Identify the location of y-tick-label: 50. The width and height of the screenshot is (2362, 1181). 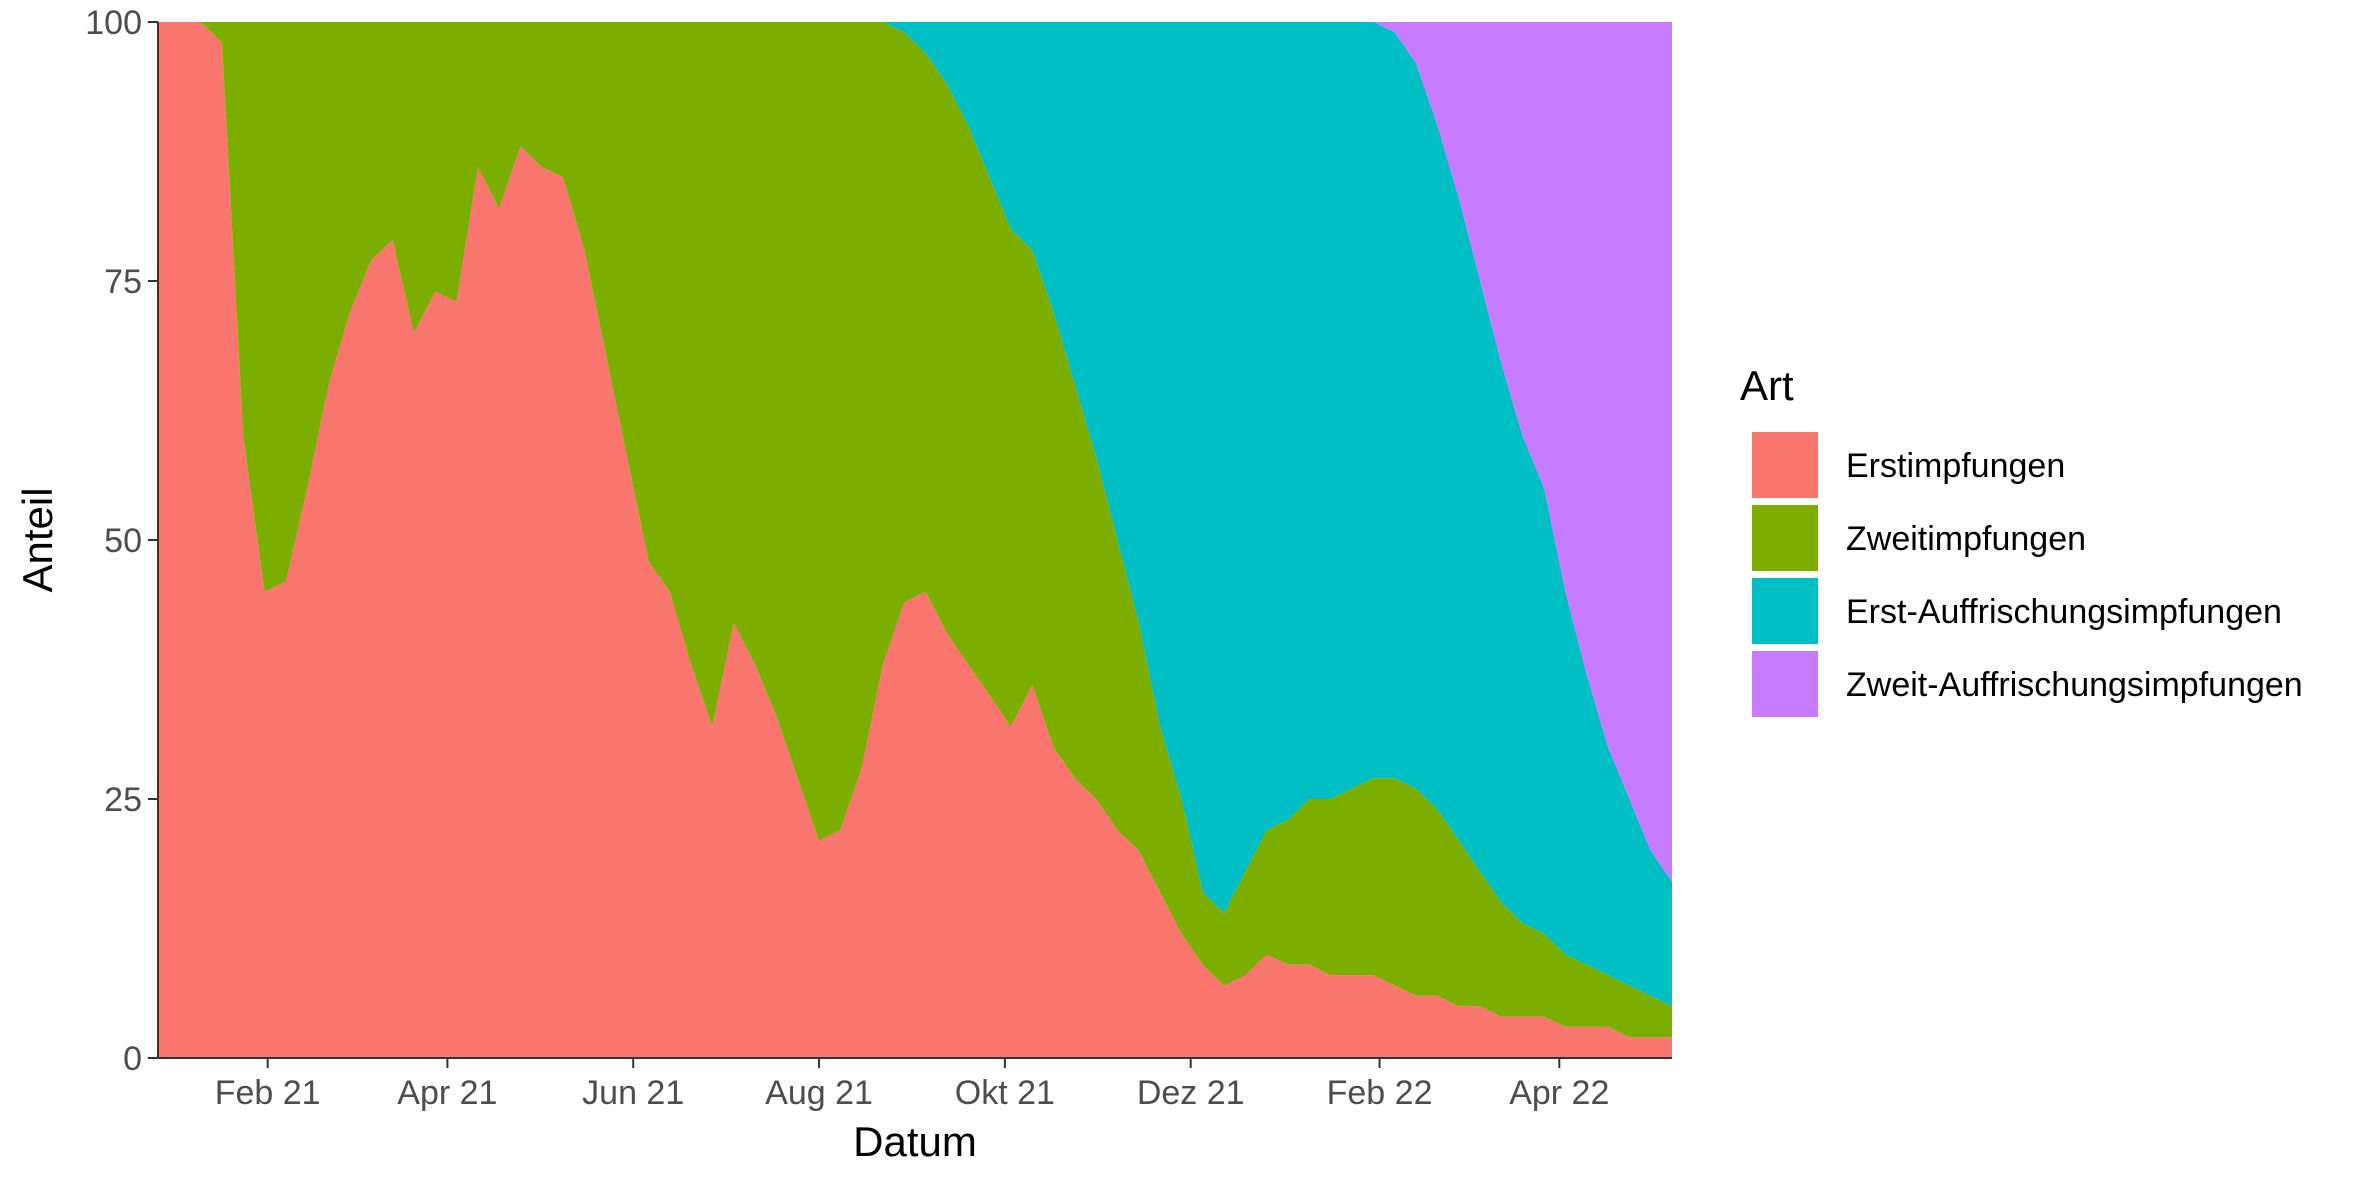
(123, 541).